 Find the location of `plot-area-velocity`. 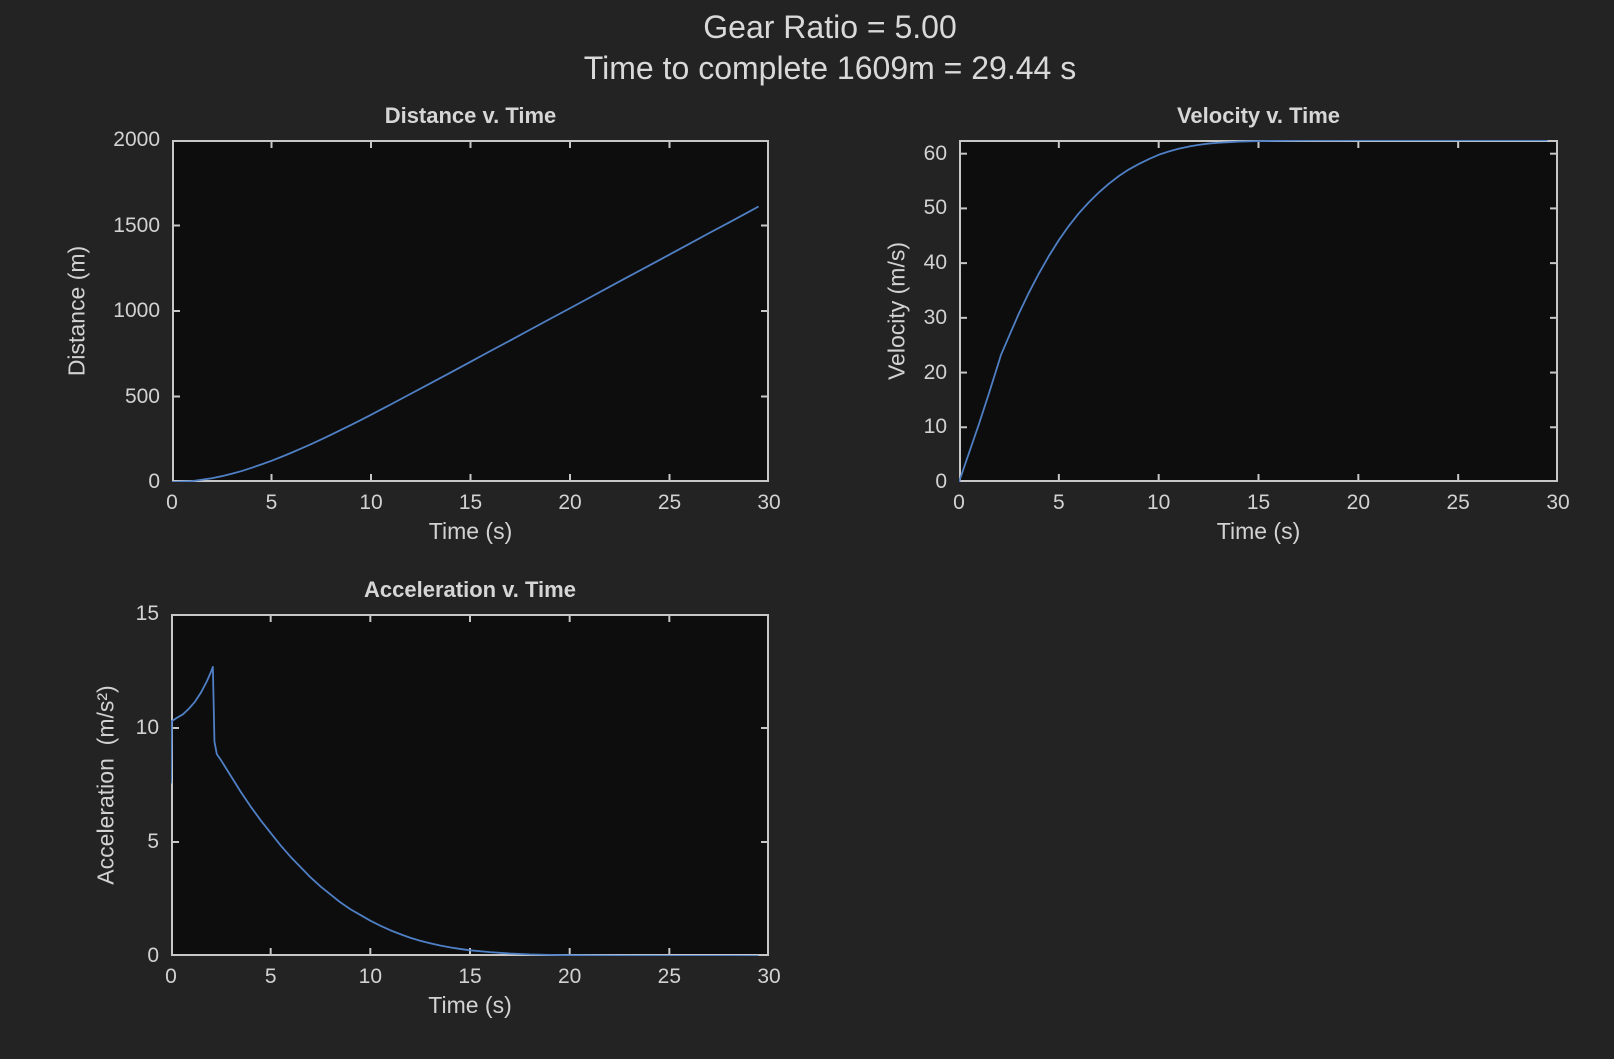

plot-area-velocity is located at coordinates (1258, 311).